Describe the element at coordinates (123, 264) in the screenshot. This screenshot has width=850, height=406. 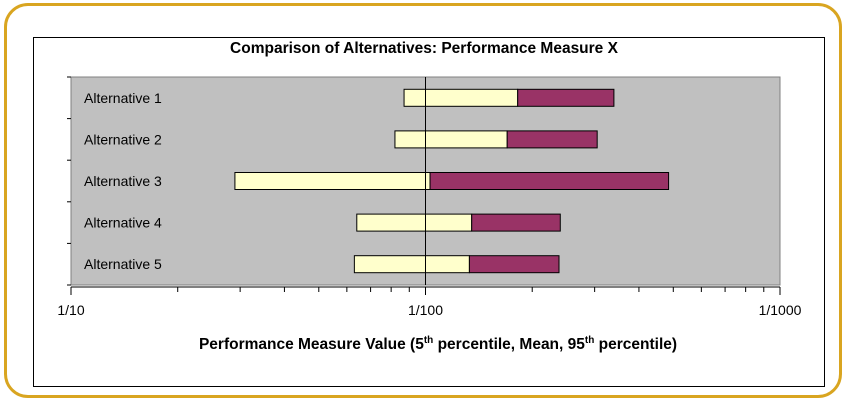
I see `category-label: Alternative 5` at that location.